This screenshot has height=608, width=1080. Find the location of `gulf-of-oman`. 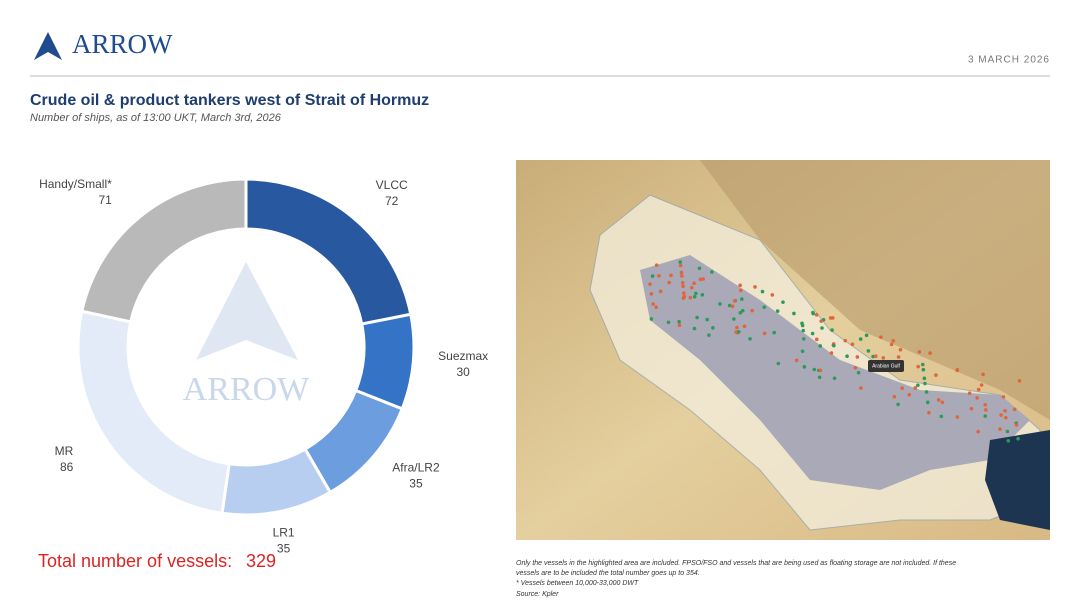

gulf-of-oman is located at coordinates (1017, 480).